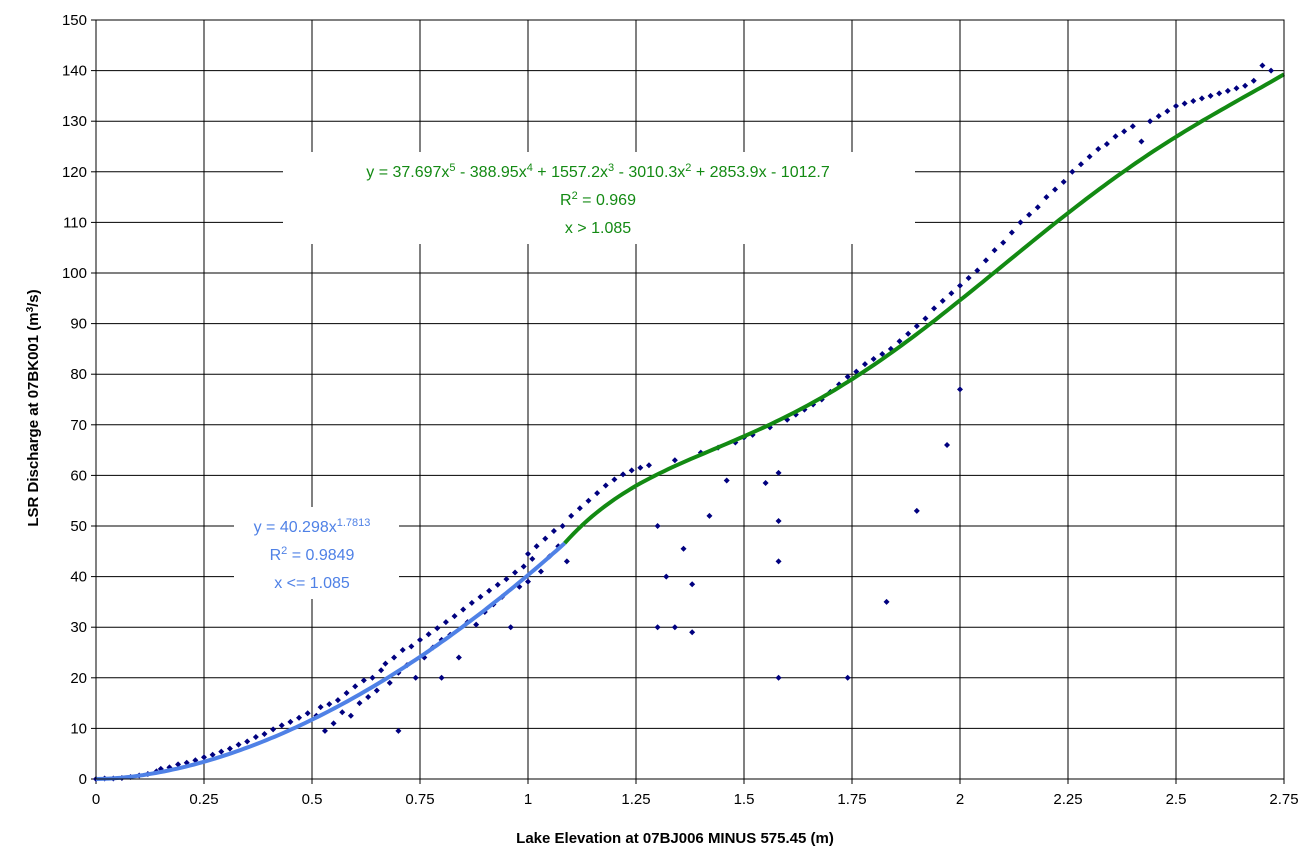 This screenshot has width=1299, height=860. Describe the element at coordinates (74, 121) in the screenshot. I see `y-tick-label: 130` at that location.